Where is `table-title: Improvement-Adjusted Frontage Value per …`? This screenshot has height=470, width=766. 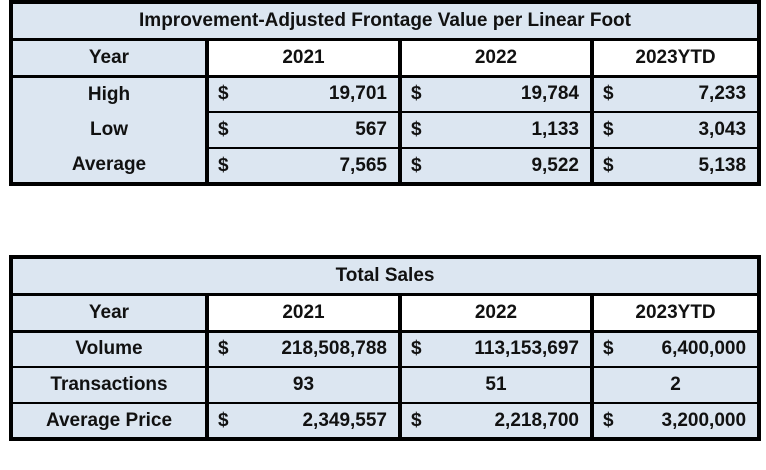 table-title: Improvement-Adjusted Frontage Value per … is located at coordinates (385, 21).